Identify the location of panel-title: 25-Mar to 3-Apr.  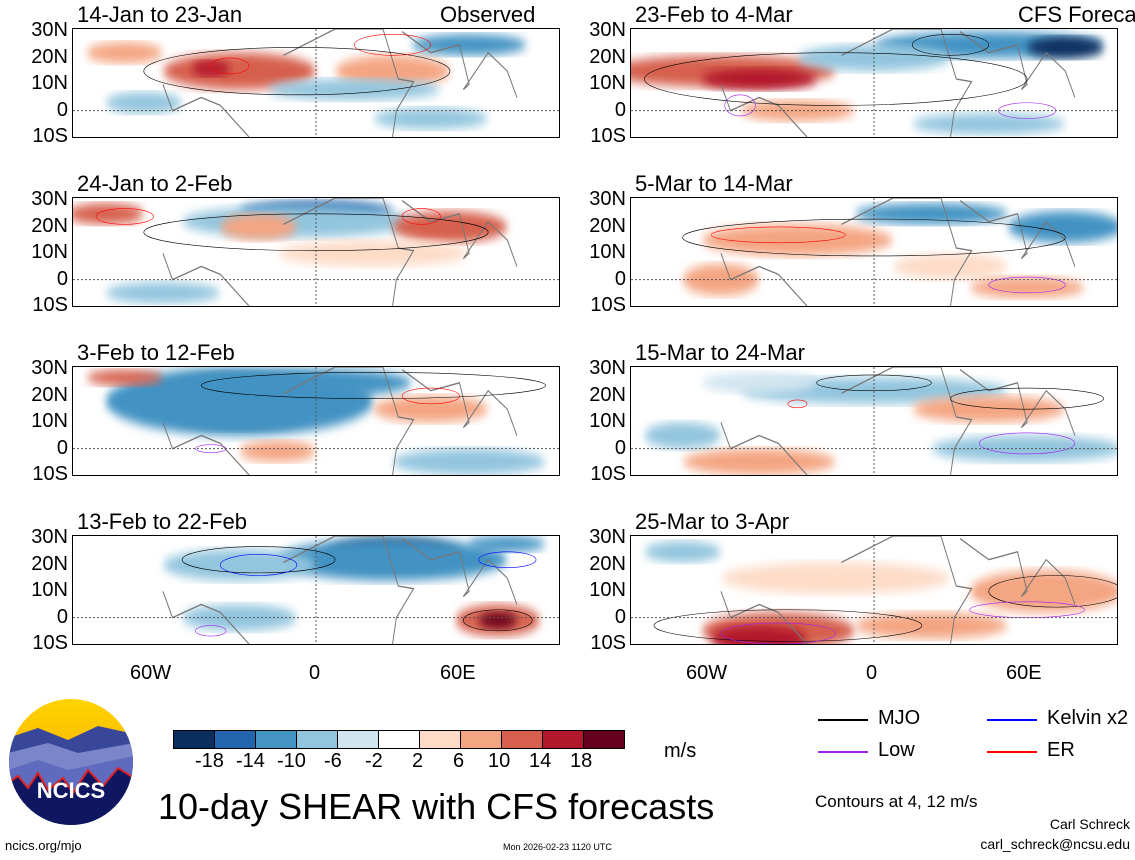
(712, 521).